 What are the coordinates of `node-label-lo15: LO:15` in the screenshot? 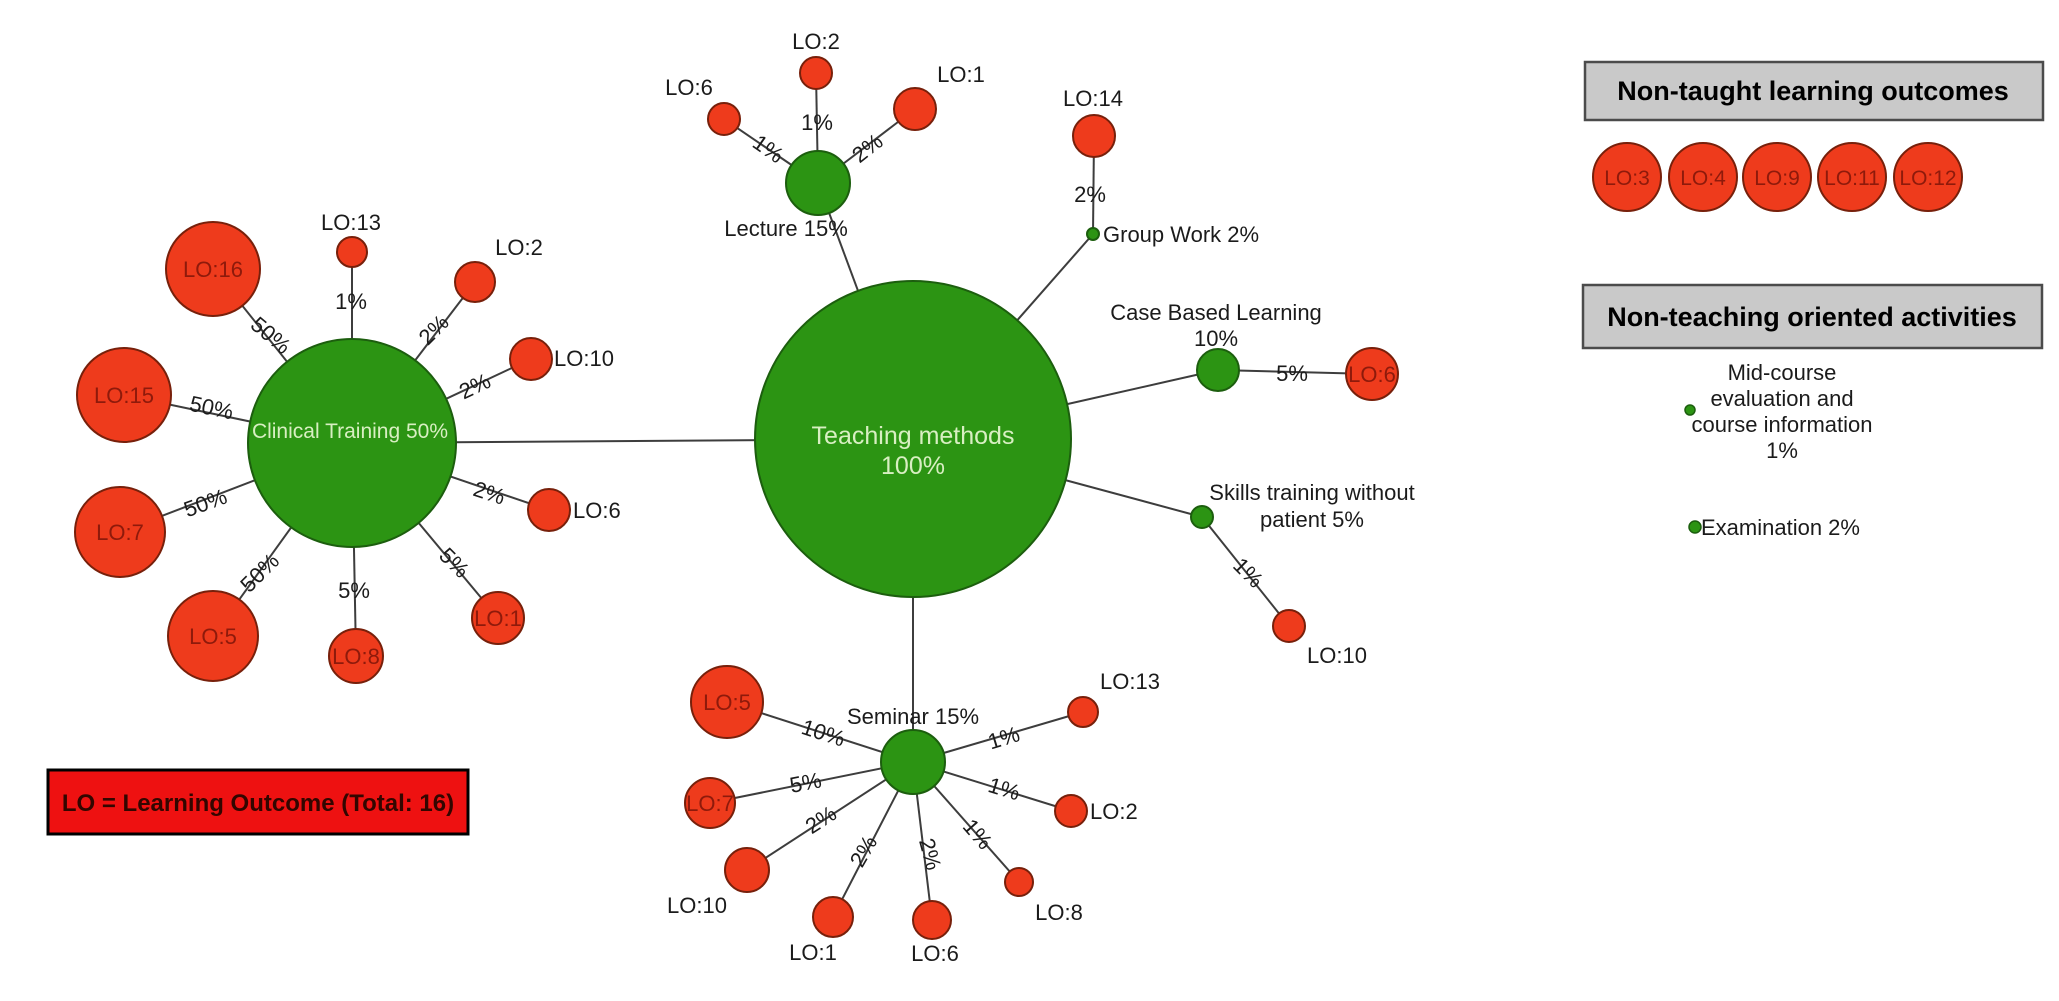 It's located at (124, 395).